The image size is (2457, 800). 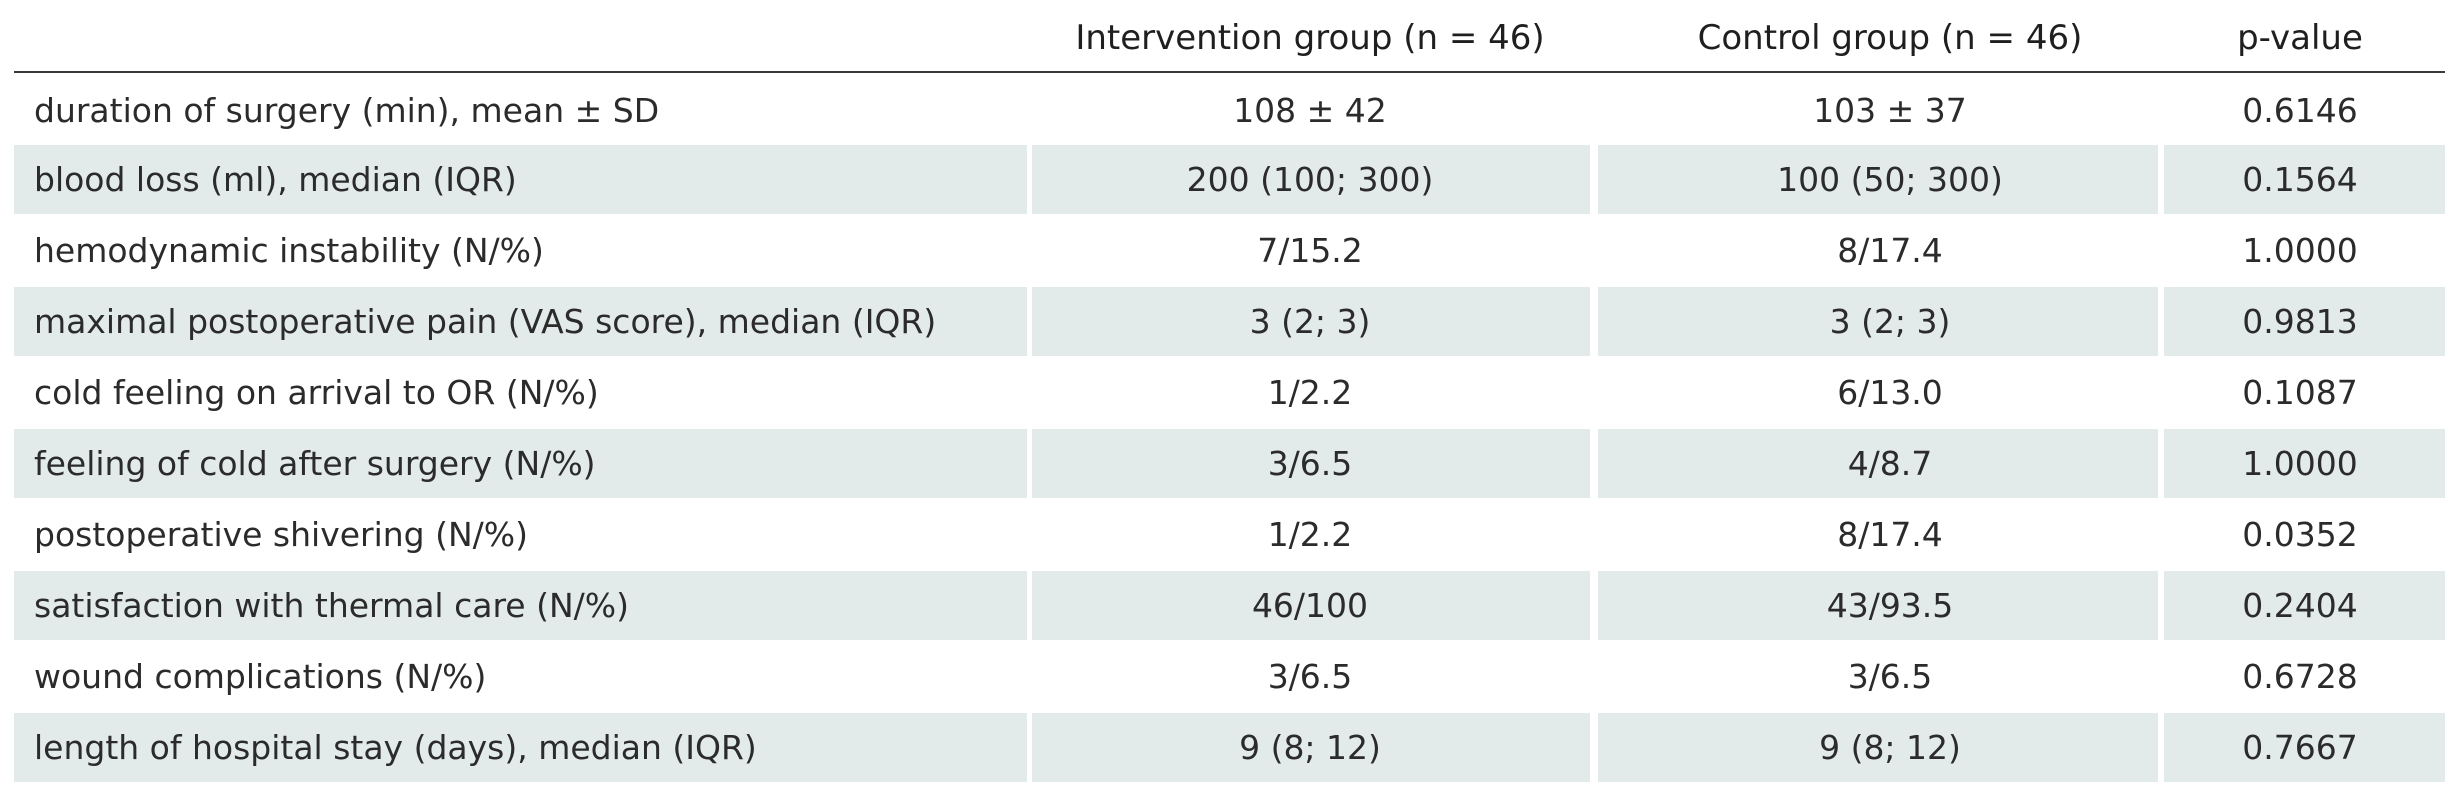 What do you see at coordinates (289, 250) in the screenshot?
I see `row-label: hemodynamic instability (N/%)` at bounding box center [289, 250].